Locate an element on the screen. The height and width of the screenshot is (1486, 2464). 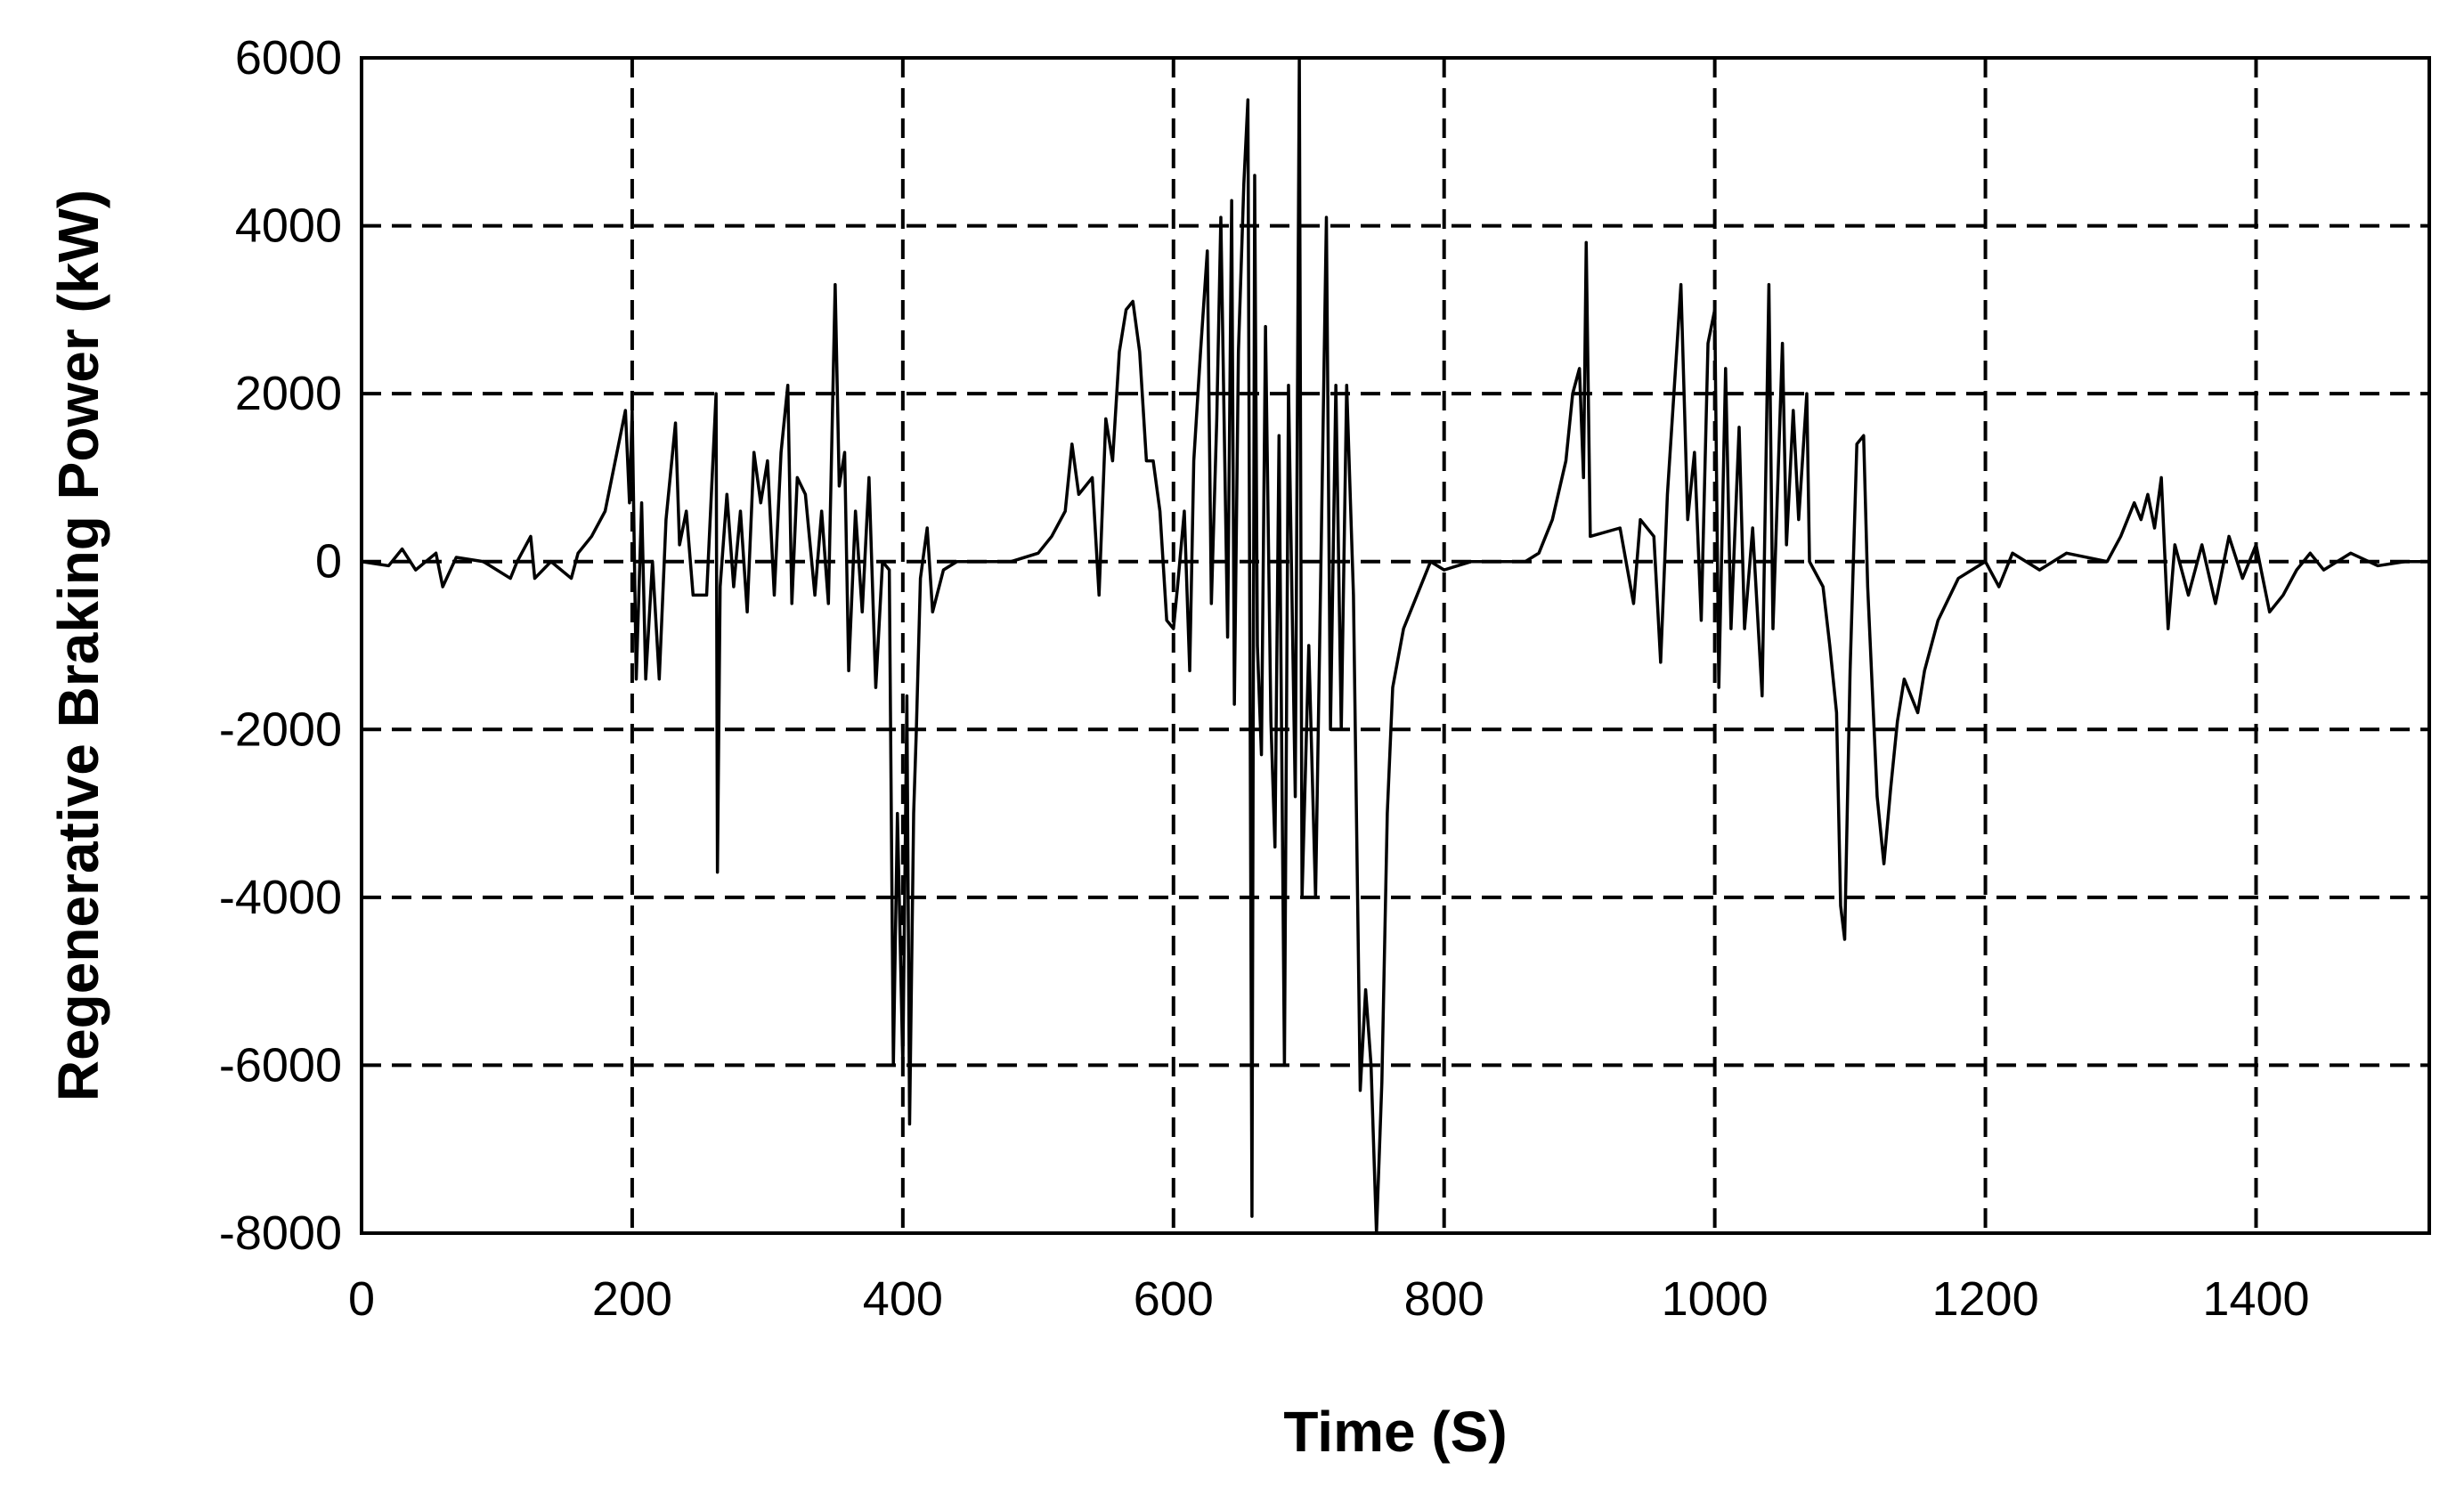
y-tick-label: 4000 is located at coordinates (288, 226).